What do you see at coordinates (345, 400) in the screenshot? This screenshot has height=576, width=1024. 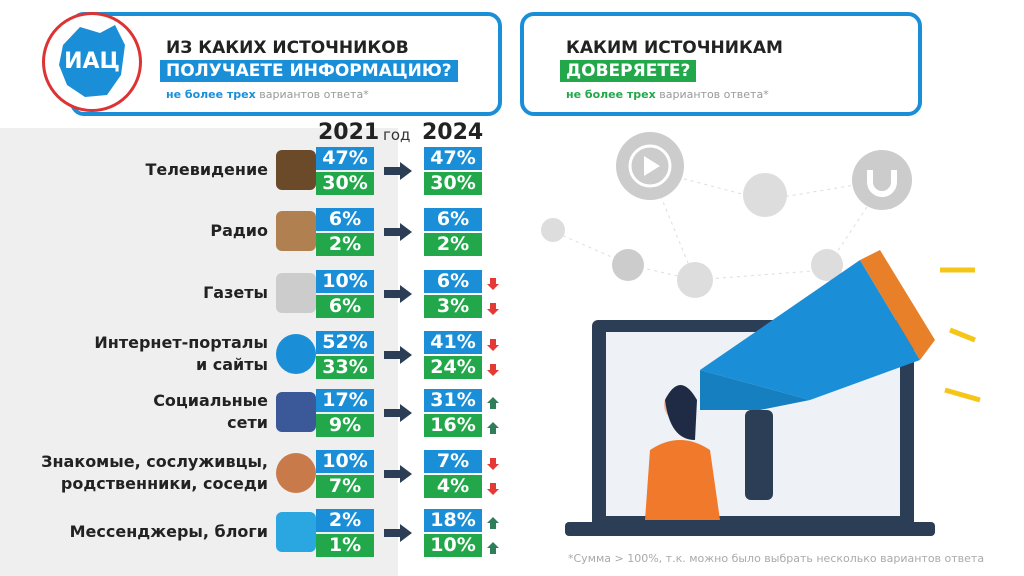 I see `value-box: 17%` at bounding box center [345, 400].